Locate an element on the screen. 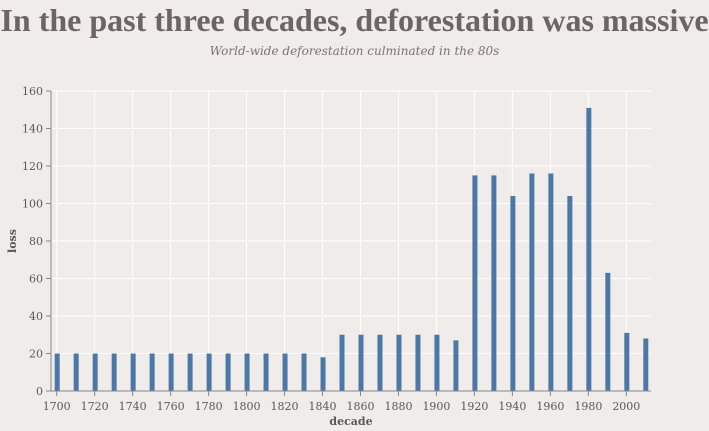 This screenshot has height=431, width=709. y-axis-label: loss is located at coordinates (12, 241).